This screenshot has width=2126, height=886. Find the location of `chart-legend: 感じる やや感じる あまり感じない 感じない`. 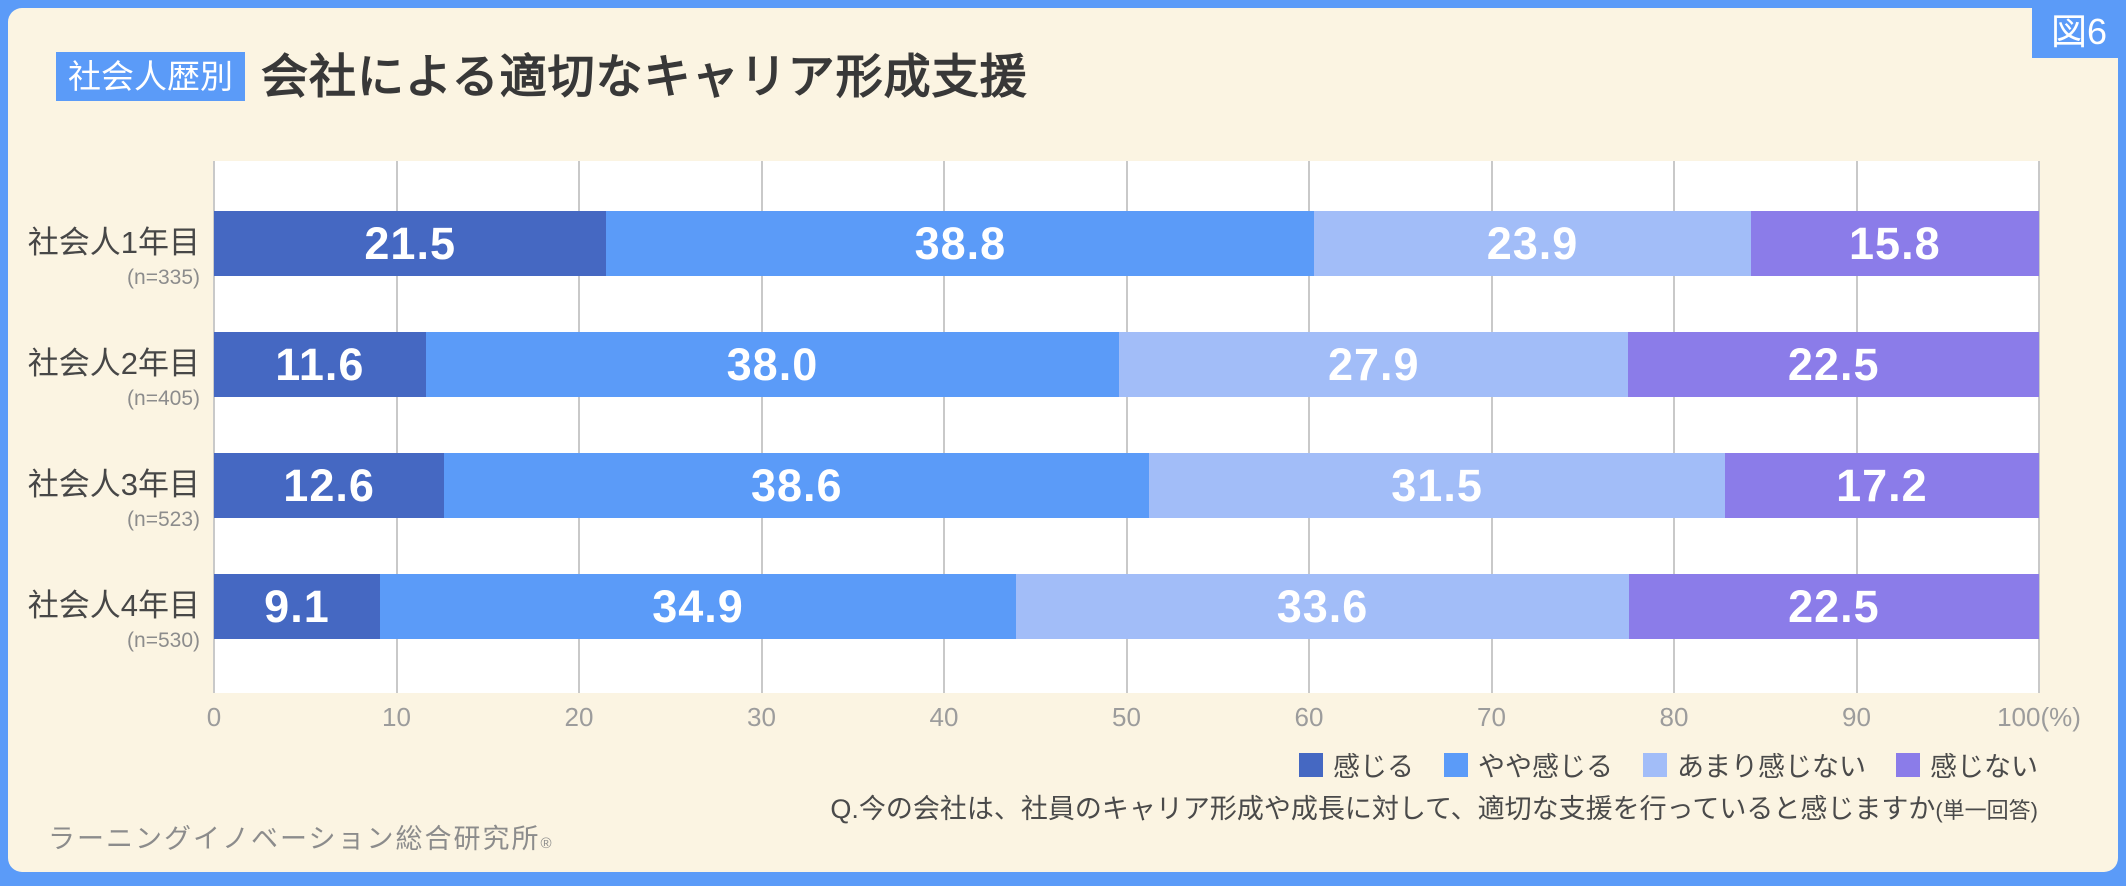

chart-legend: 感じる やや感じる あまり感じない 感じない is located at coordinates (1668, 764).